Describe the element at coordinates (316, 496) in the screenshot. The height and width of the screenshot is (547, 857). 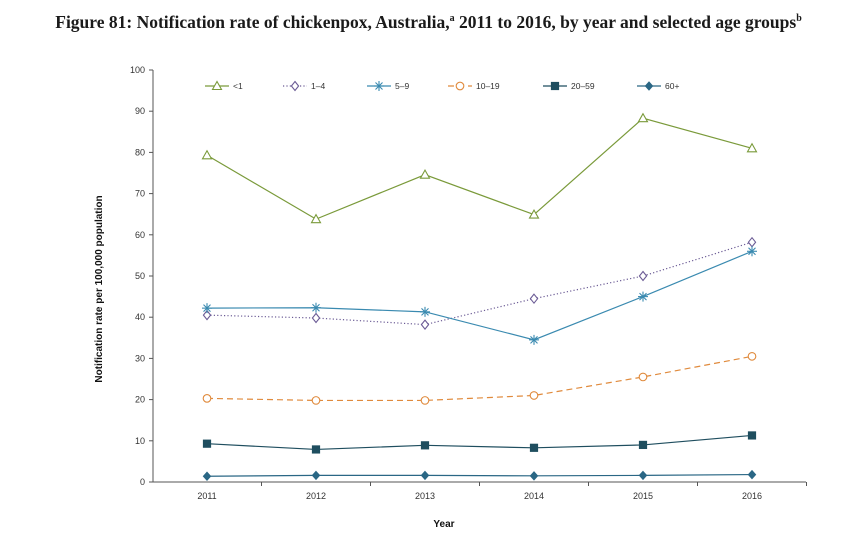
I see `x-tick-label: 2012` at that location.